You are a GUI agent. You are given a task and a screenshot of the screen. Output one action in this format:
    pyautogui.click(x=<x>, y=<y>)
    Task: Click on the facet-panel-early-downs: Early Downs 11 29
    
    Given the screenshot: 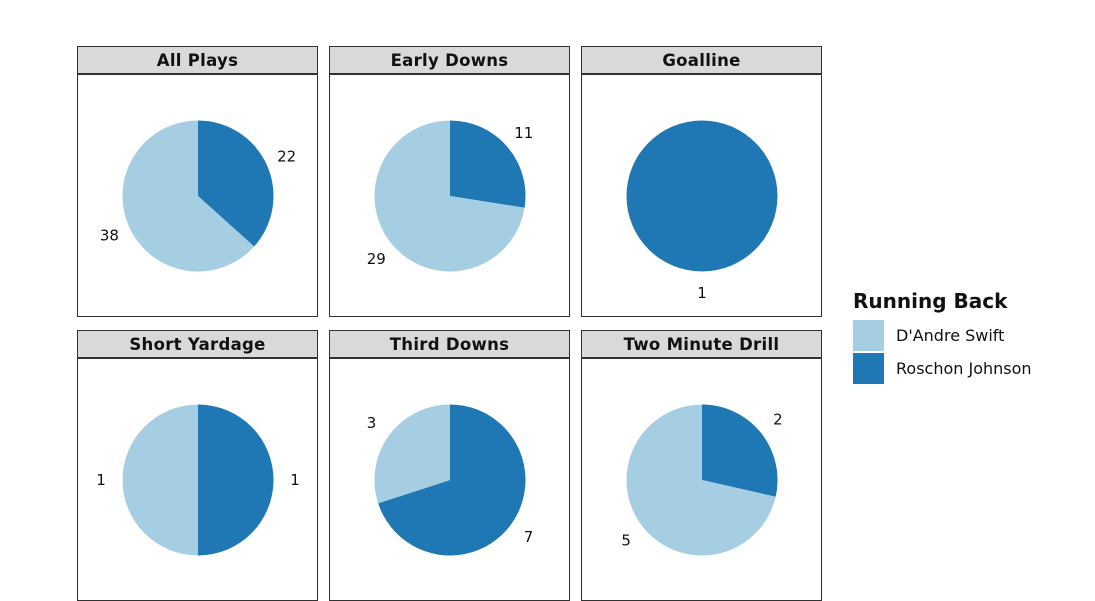 What is the action you would take?
    pyautogui.click(x=449, y=181)
    